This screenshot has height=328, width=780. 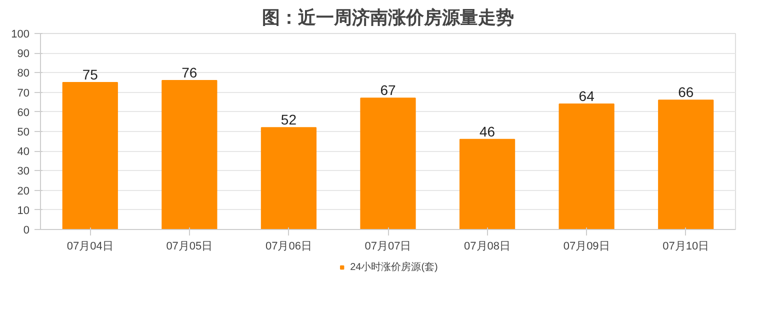 I want to click on data-label: 76, so click(x=190, y=72).